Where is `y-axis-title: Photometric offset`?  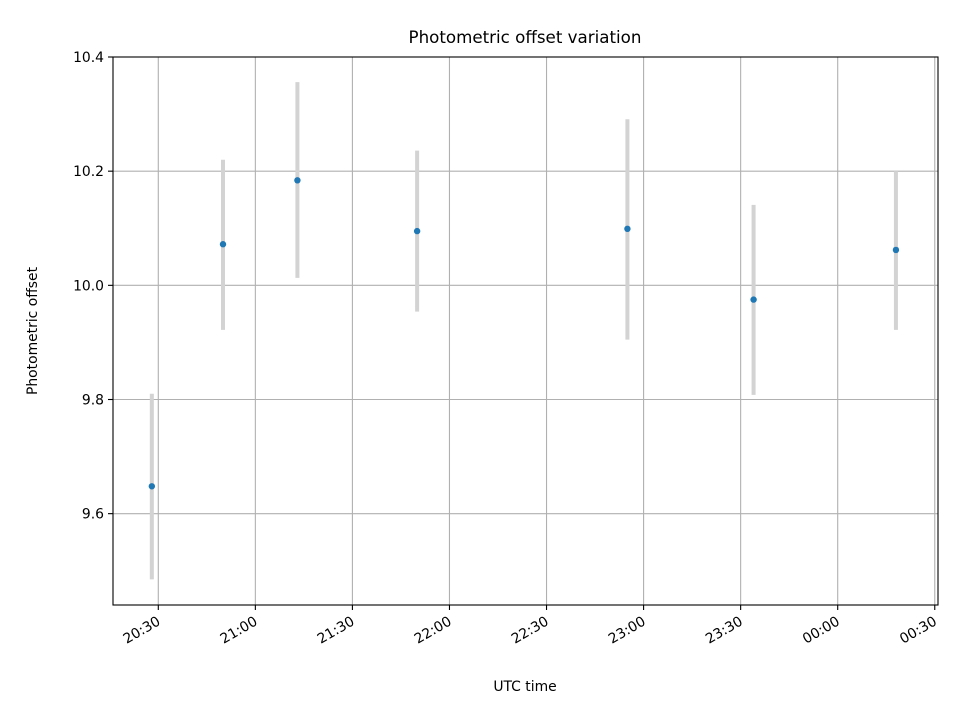
y-axis-title: Photometric offset is located at coordinates (33, 330).